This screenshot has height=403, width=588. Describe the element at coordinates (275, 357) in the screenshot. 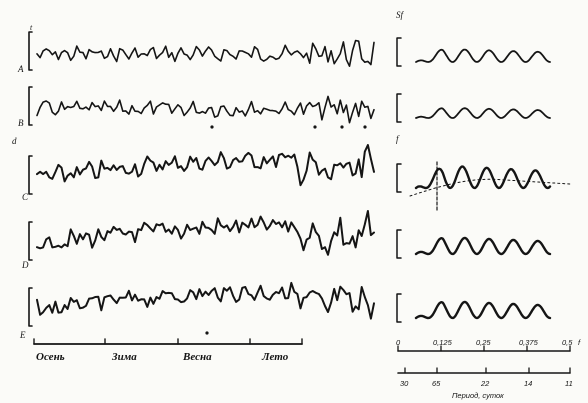

I see `season-label: Лето` at that location.